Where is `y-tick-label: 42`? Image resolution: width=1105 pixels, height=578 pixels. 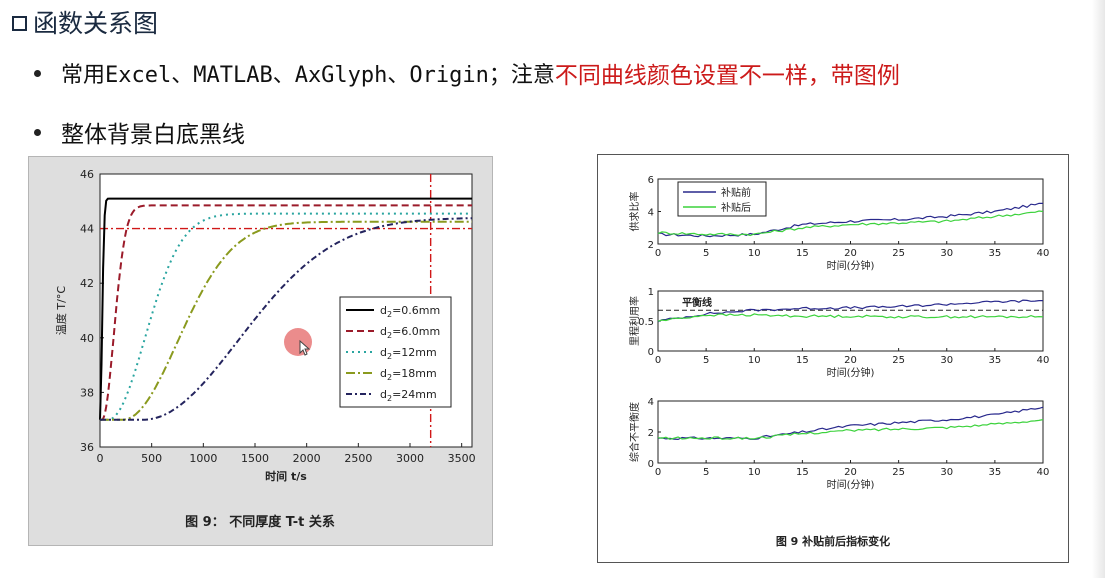
y-tick-label: 42 is located at coordinates (87, 283).